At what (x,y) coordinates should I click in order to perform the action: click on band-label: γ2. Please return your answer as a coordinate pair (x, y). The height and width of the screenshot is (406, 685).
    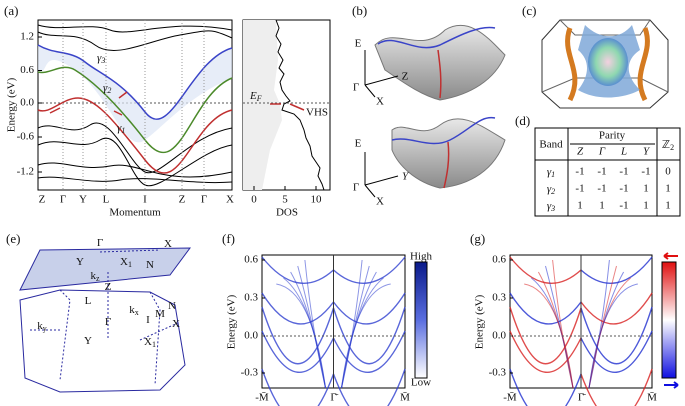
    Looking at the image, I should click on (107, 88).